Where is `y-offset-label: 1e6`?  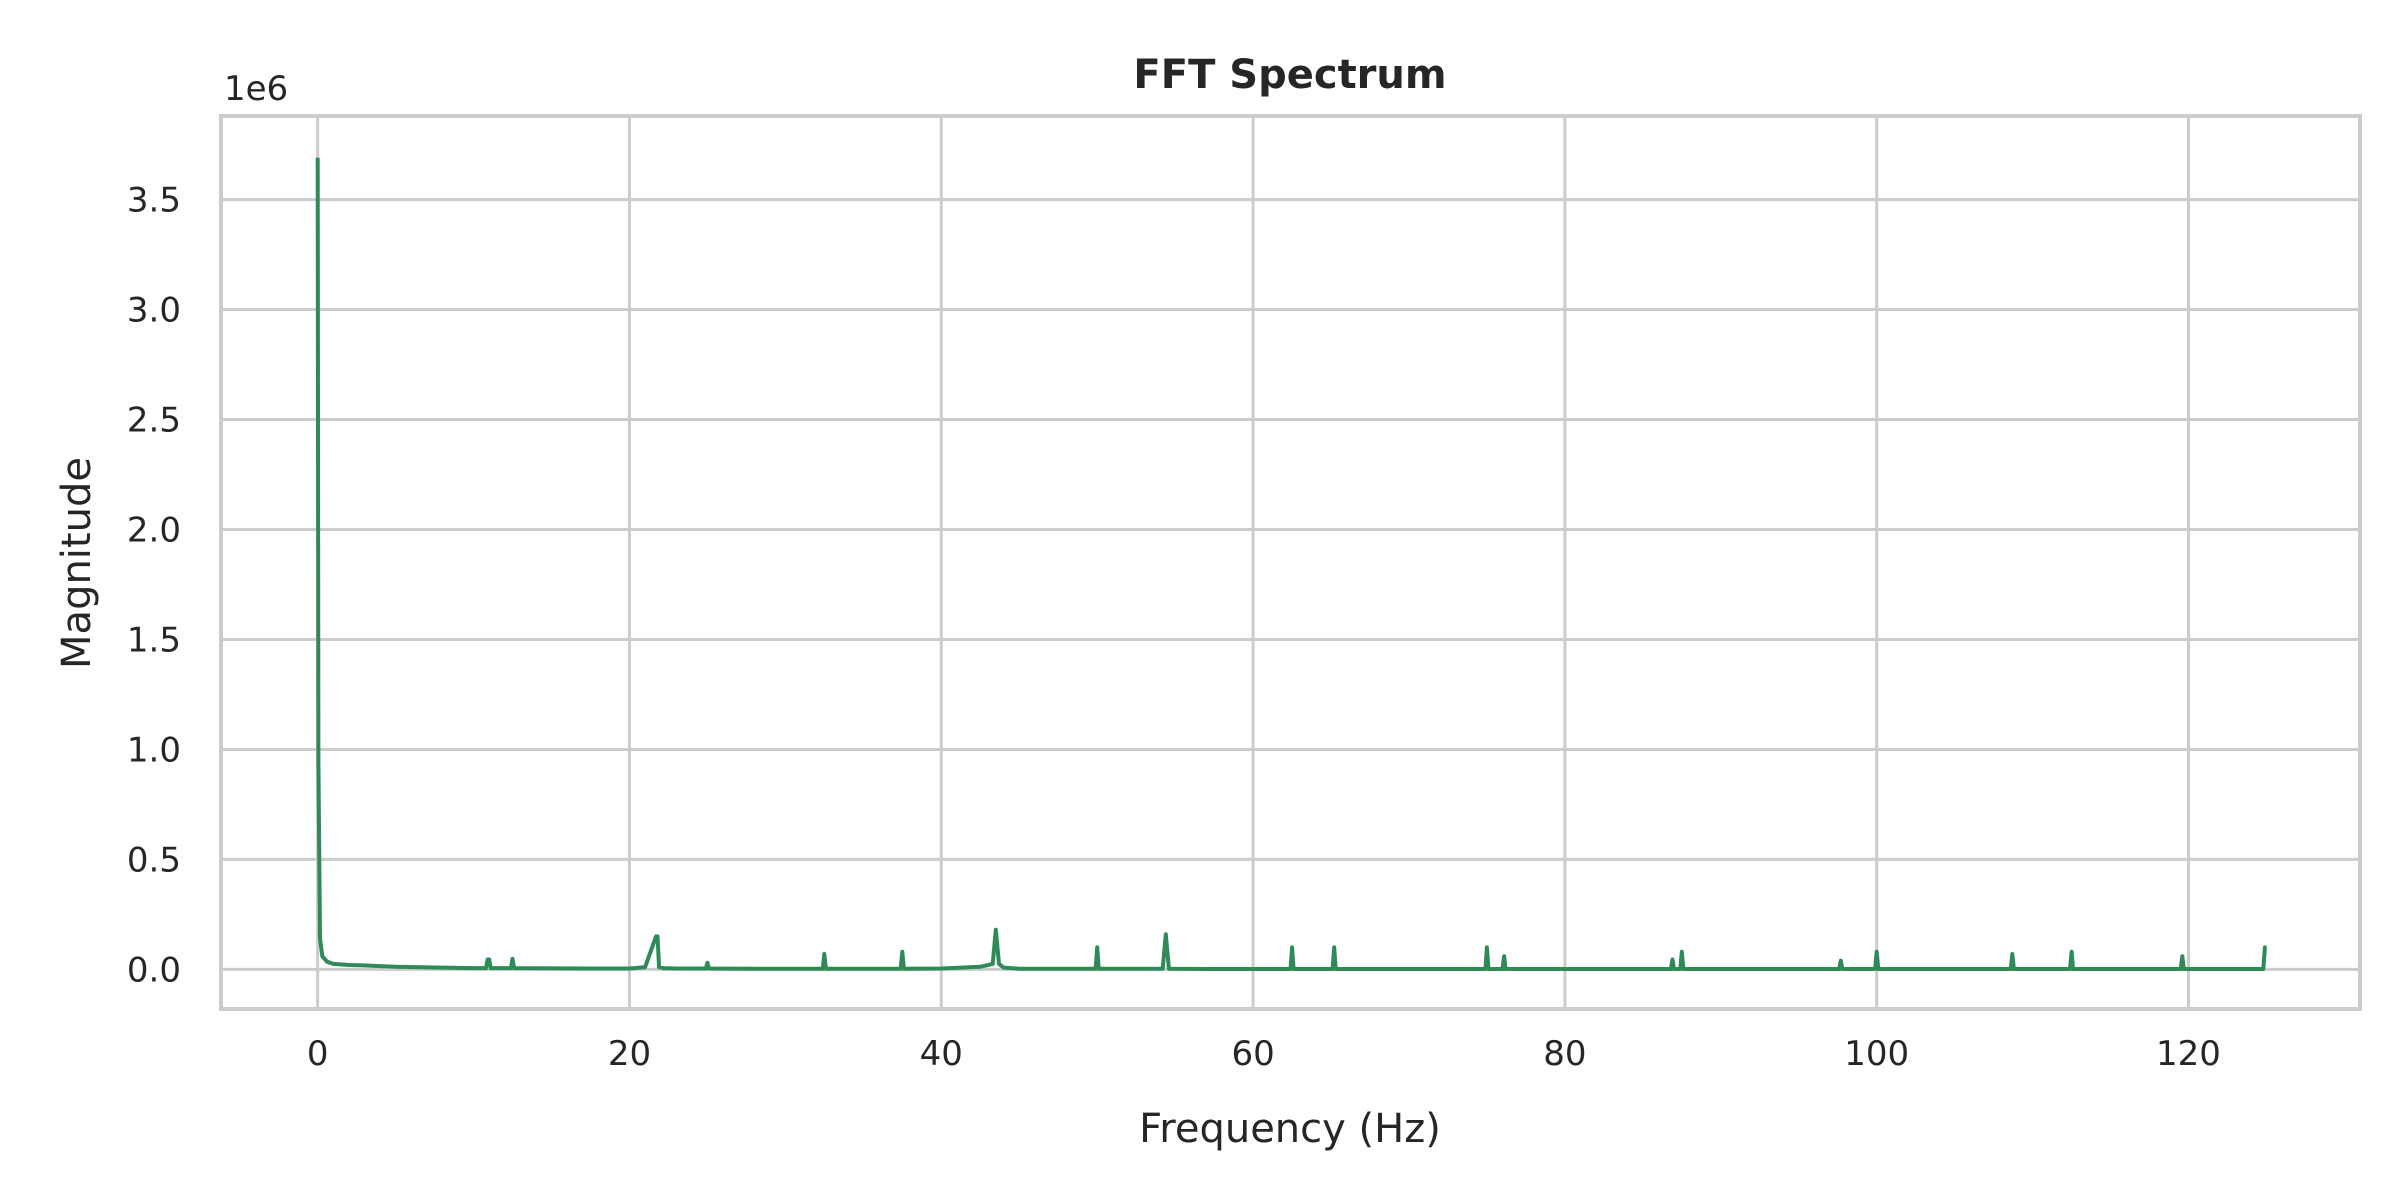
y-offset-label: 1e6 is located at coordinates (256, 89).